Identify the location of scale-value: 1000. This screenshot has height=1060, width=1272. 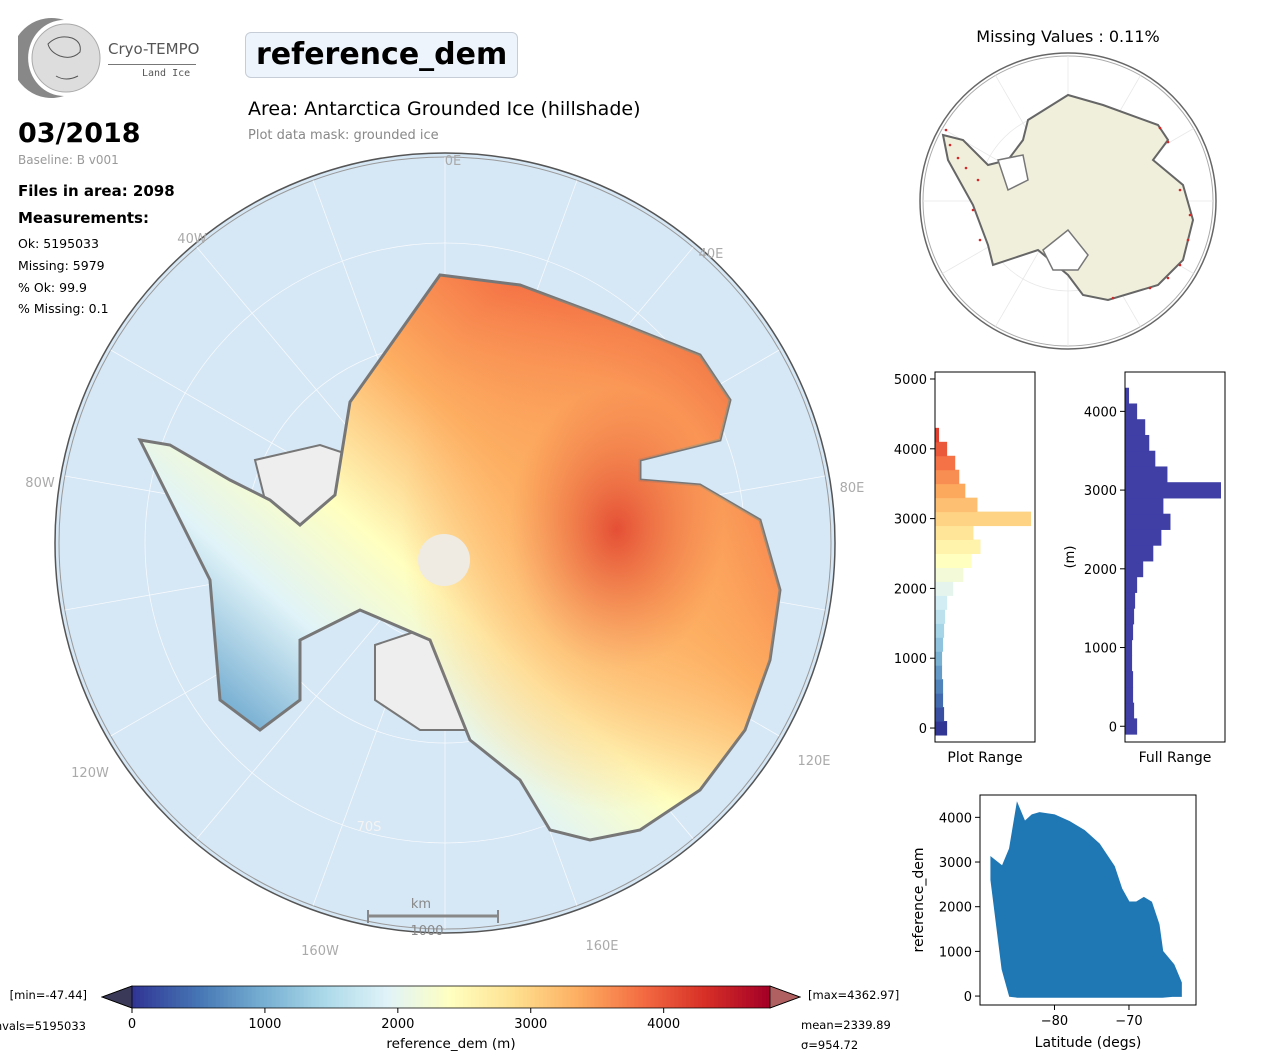
(426, 931).